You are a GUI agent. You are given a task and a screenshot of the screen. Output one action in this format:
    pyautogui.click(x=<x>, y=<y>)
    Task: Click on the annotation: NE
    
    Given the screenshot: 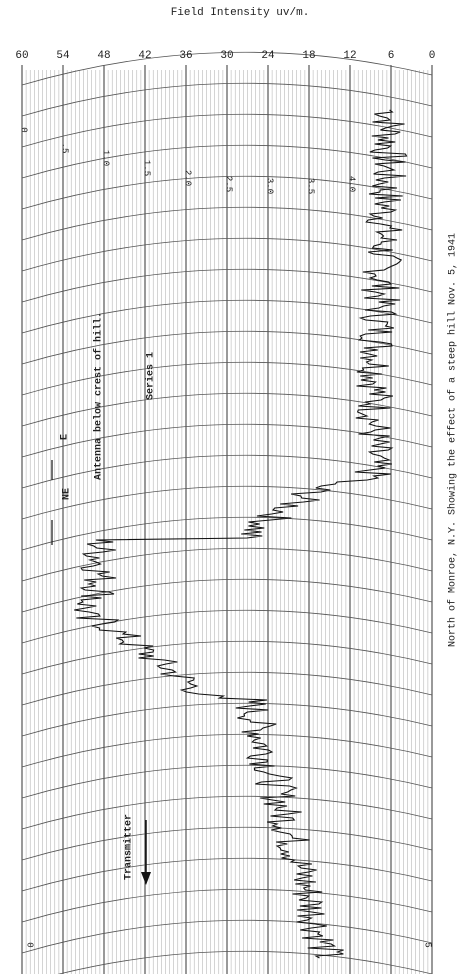 What is the action you would take?
    pyautogui.click(x=67, y=494)
    